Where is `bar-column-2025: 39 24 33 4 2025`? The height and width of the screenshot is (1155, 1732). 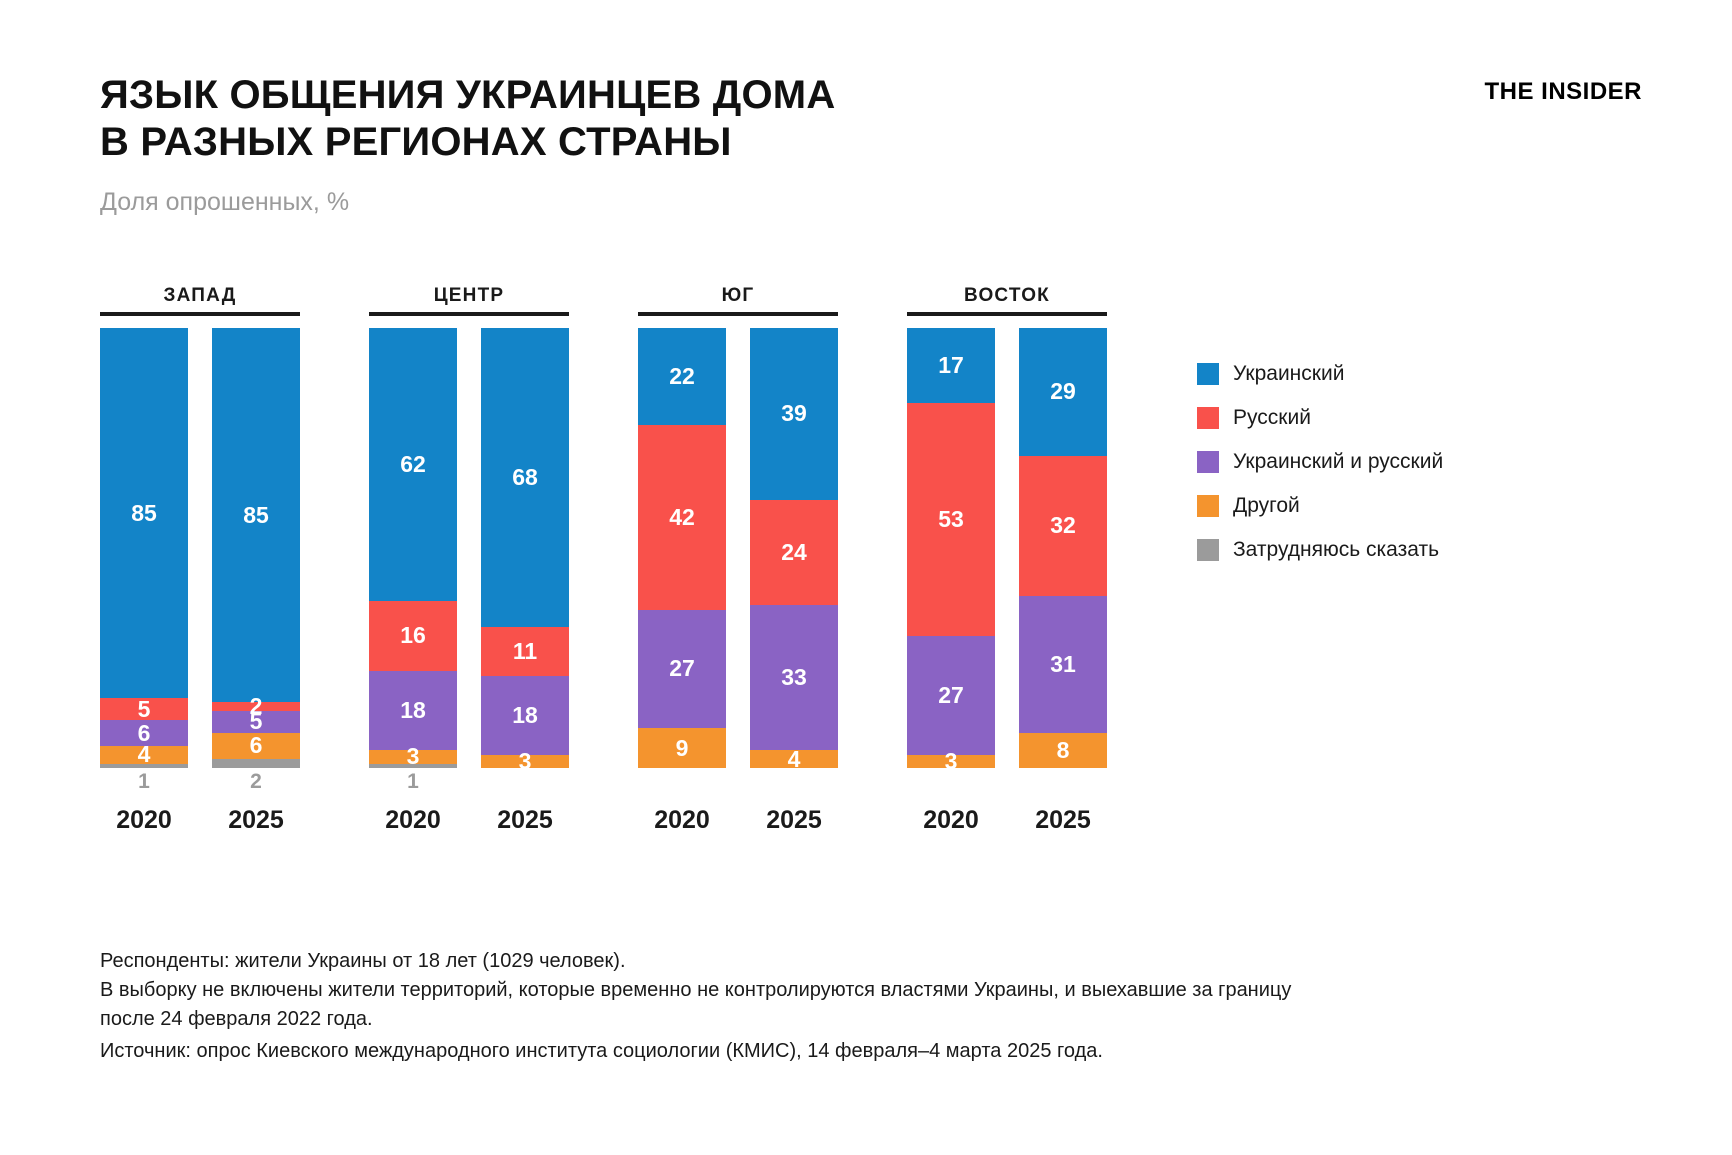
bar-column-2025: 39 24 33 4 2025 is located at coordinates (794, 581).